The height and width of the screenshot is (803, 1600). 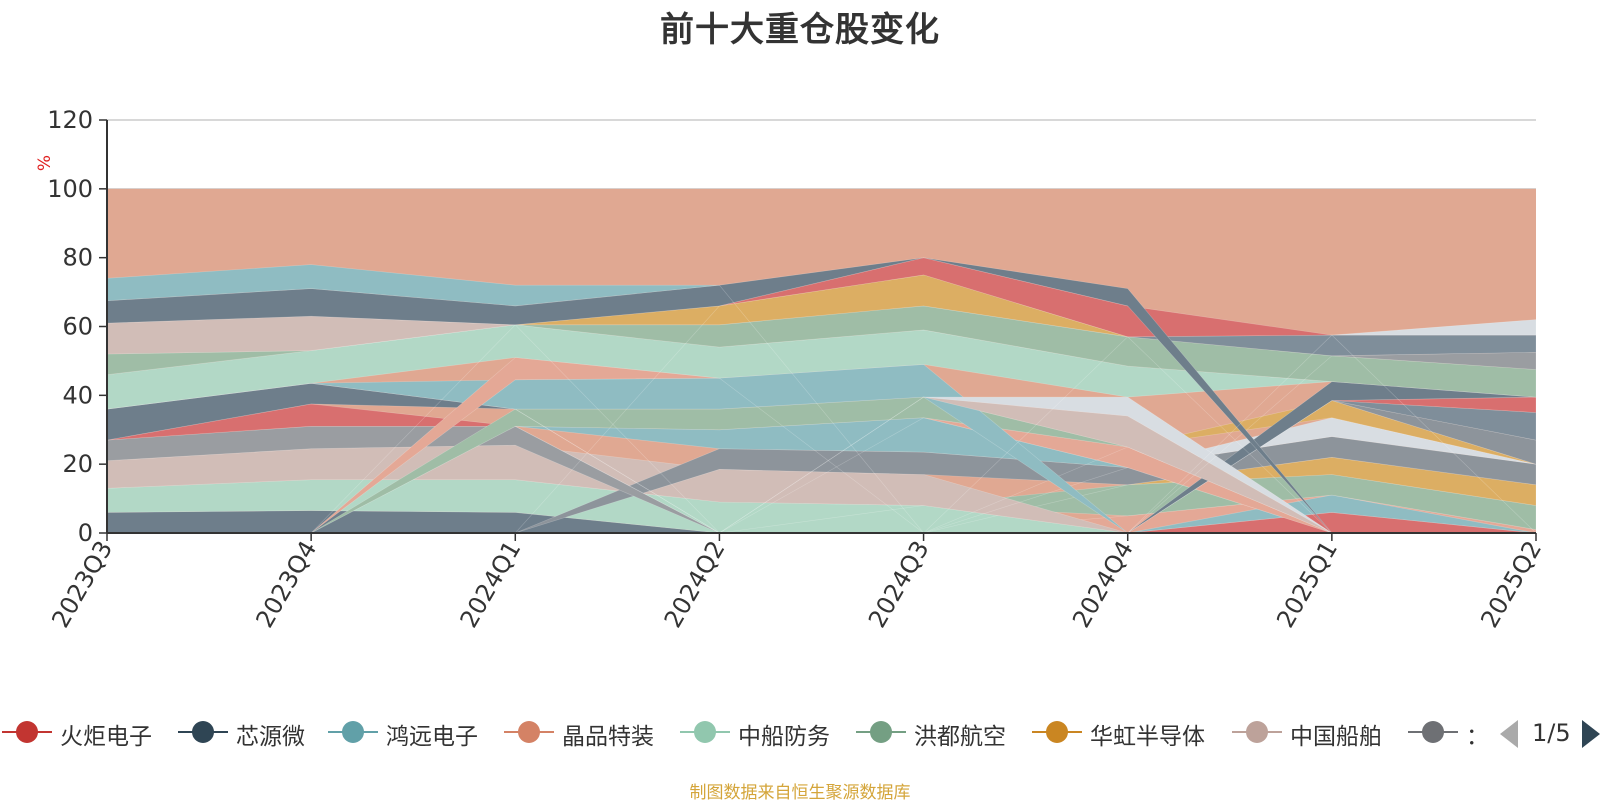 What do you see at coordinates (960, 737) in the screenshot?
I see `legend-label: 洪都航空` at bounding box center [960, 737].